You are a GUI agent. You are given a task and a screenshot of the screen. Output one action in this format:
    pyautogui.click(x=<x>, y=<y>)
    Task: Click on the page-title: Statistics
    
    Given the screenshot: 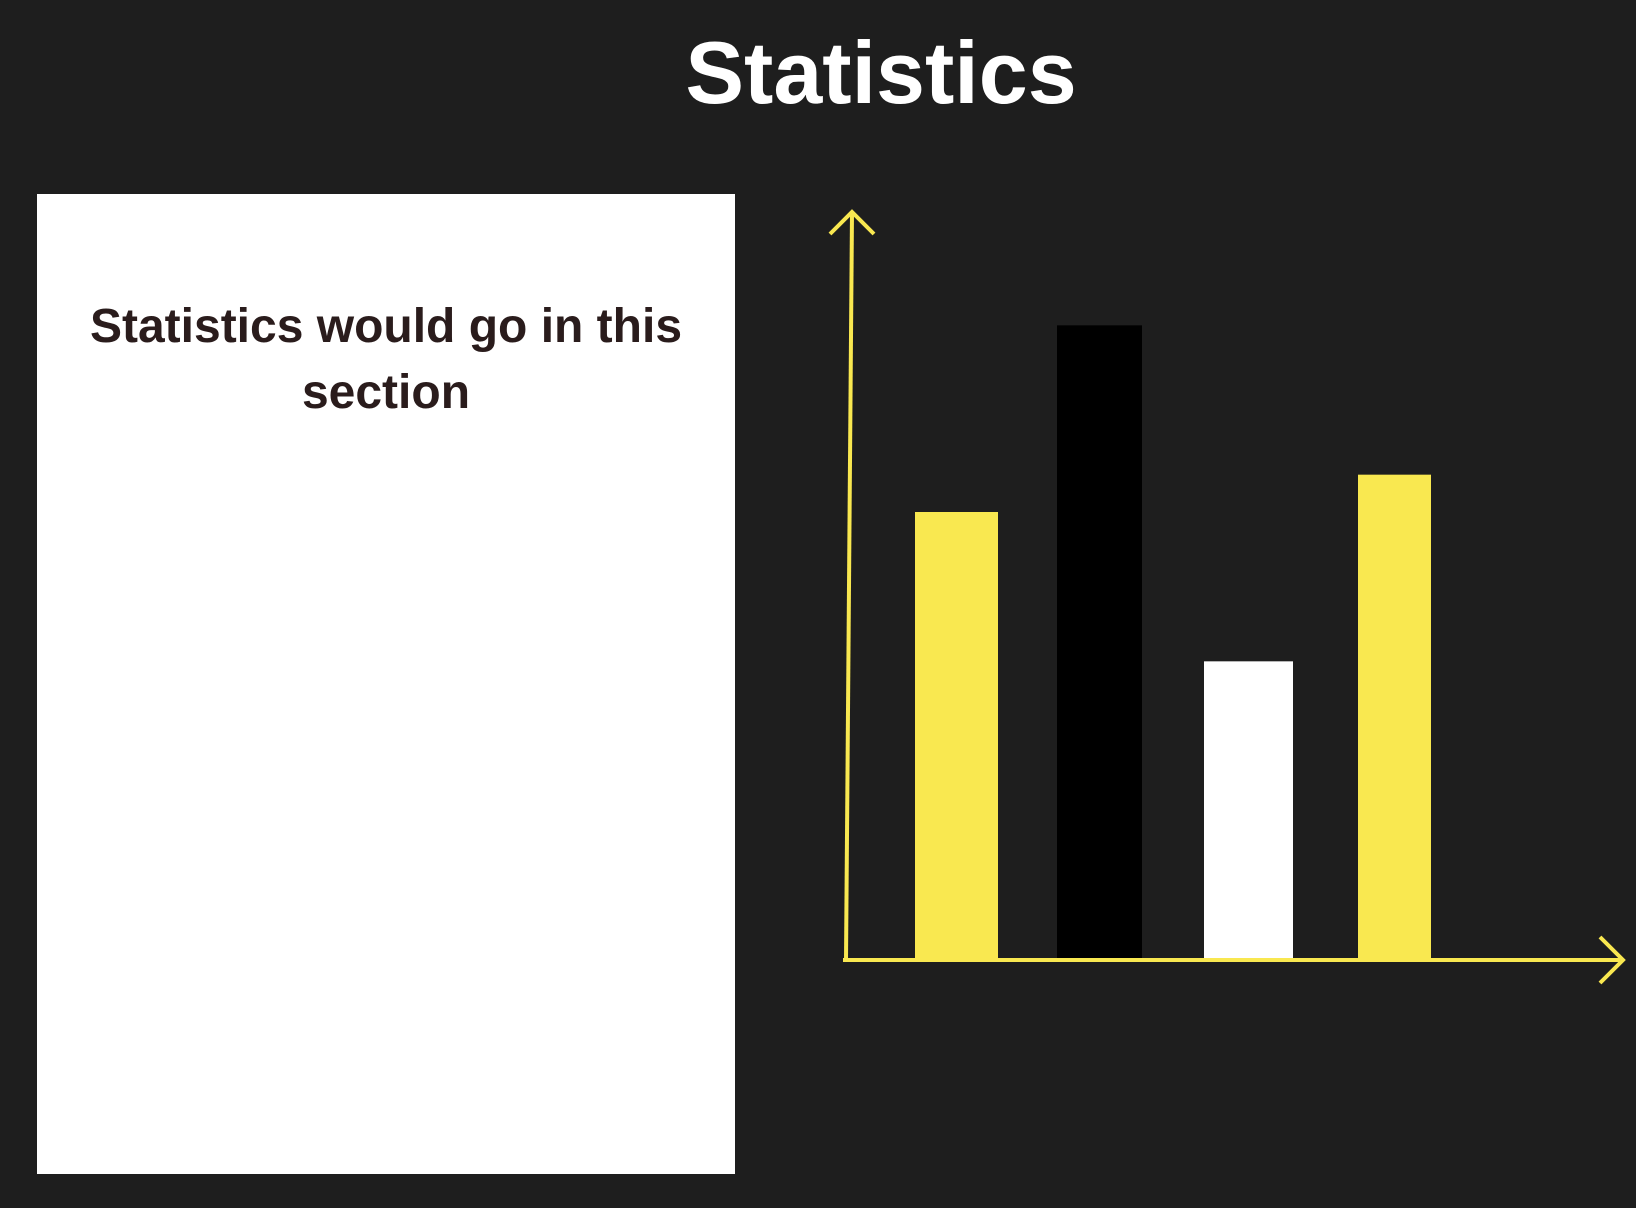 What is the action you would take?
    pyautogui.click(x=881, y=72)
    